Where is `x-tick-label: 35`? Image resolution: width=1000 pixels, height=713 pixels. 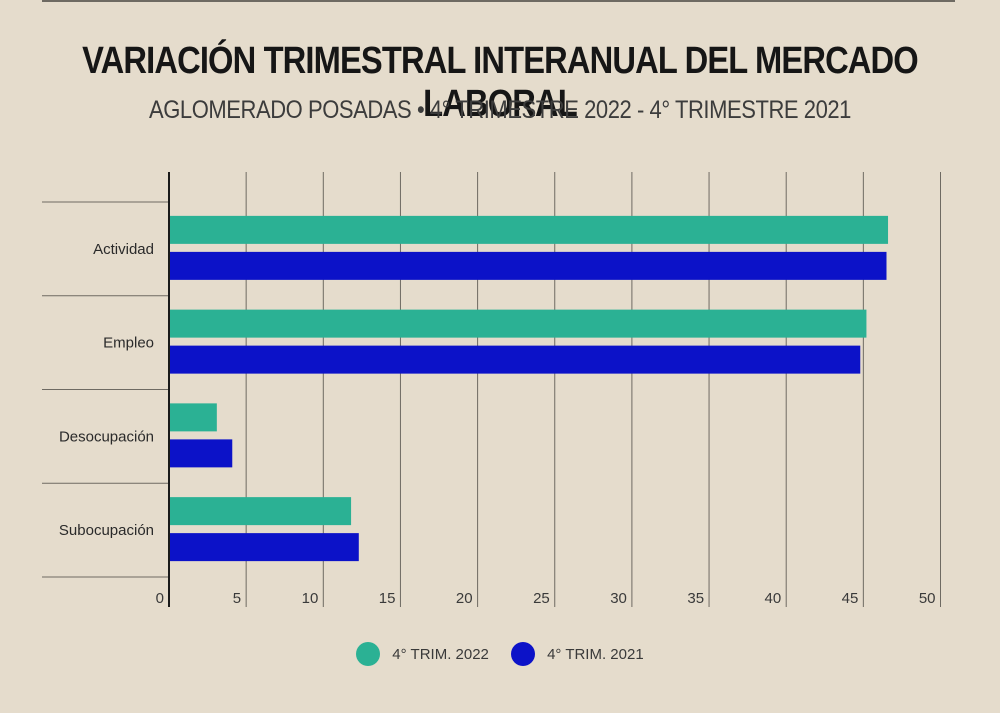 x-tick-label: 35 is located at coordinates (695, 598).